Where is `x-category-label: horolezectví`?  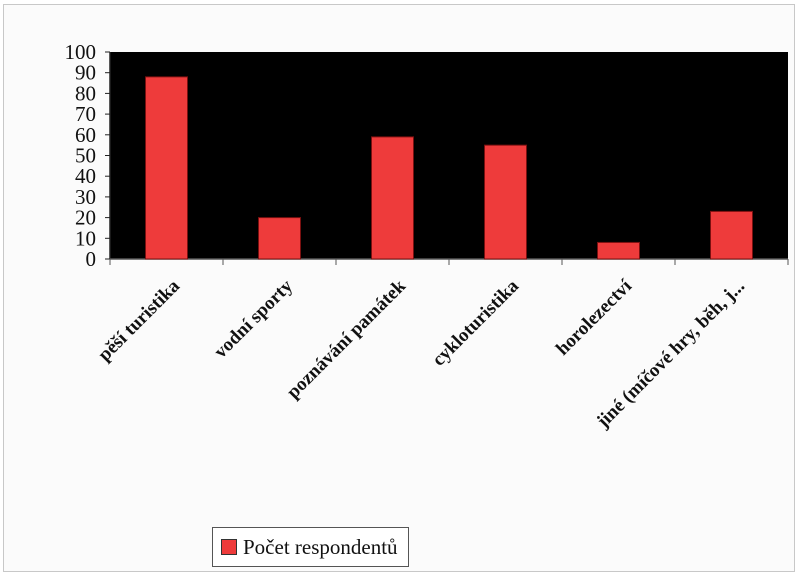
x-category-label: horolezectví is located at coordinates (594, 317).